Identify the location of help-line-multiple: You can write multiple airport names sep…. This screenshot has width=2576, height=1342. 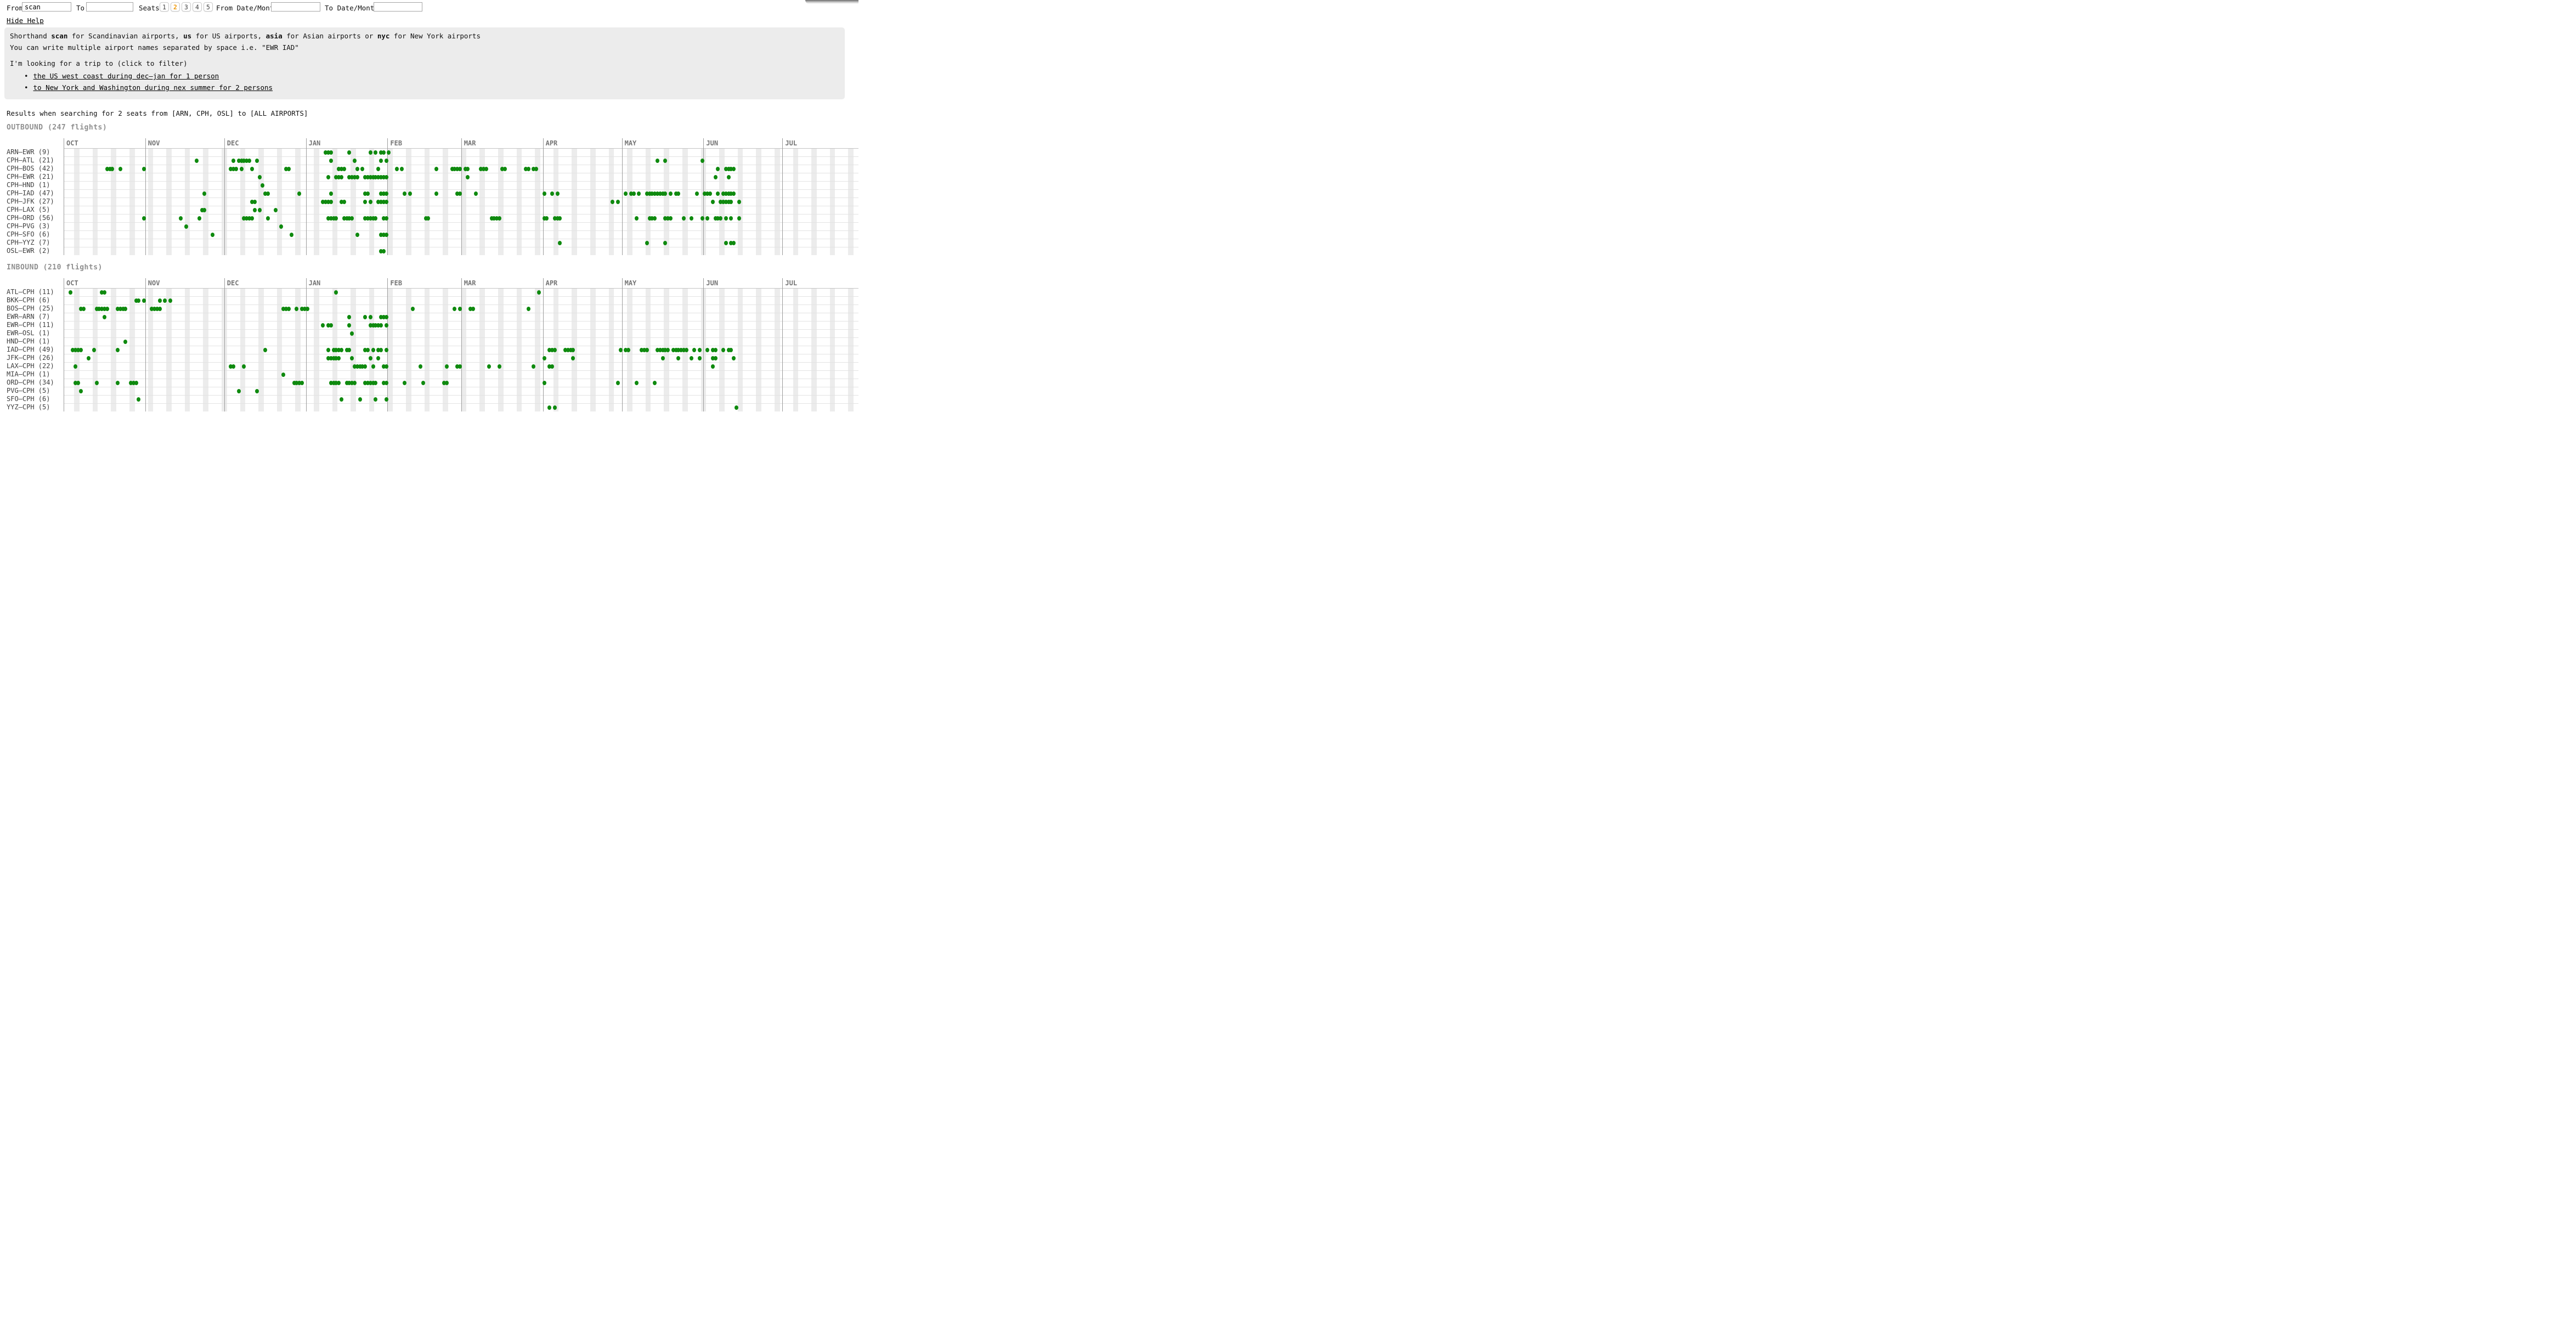
(154, 47).